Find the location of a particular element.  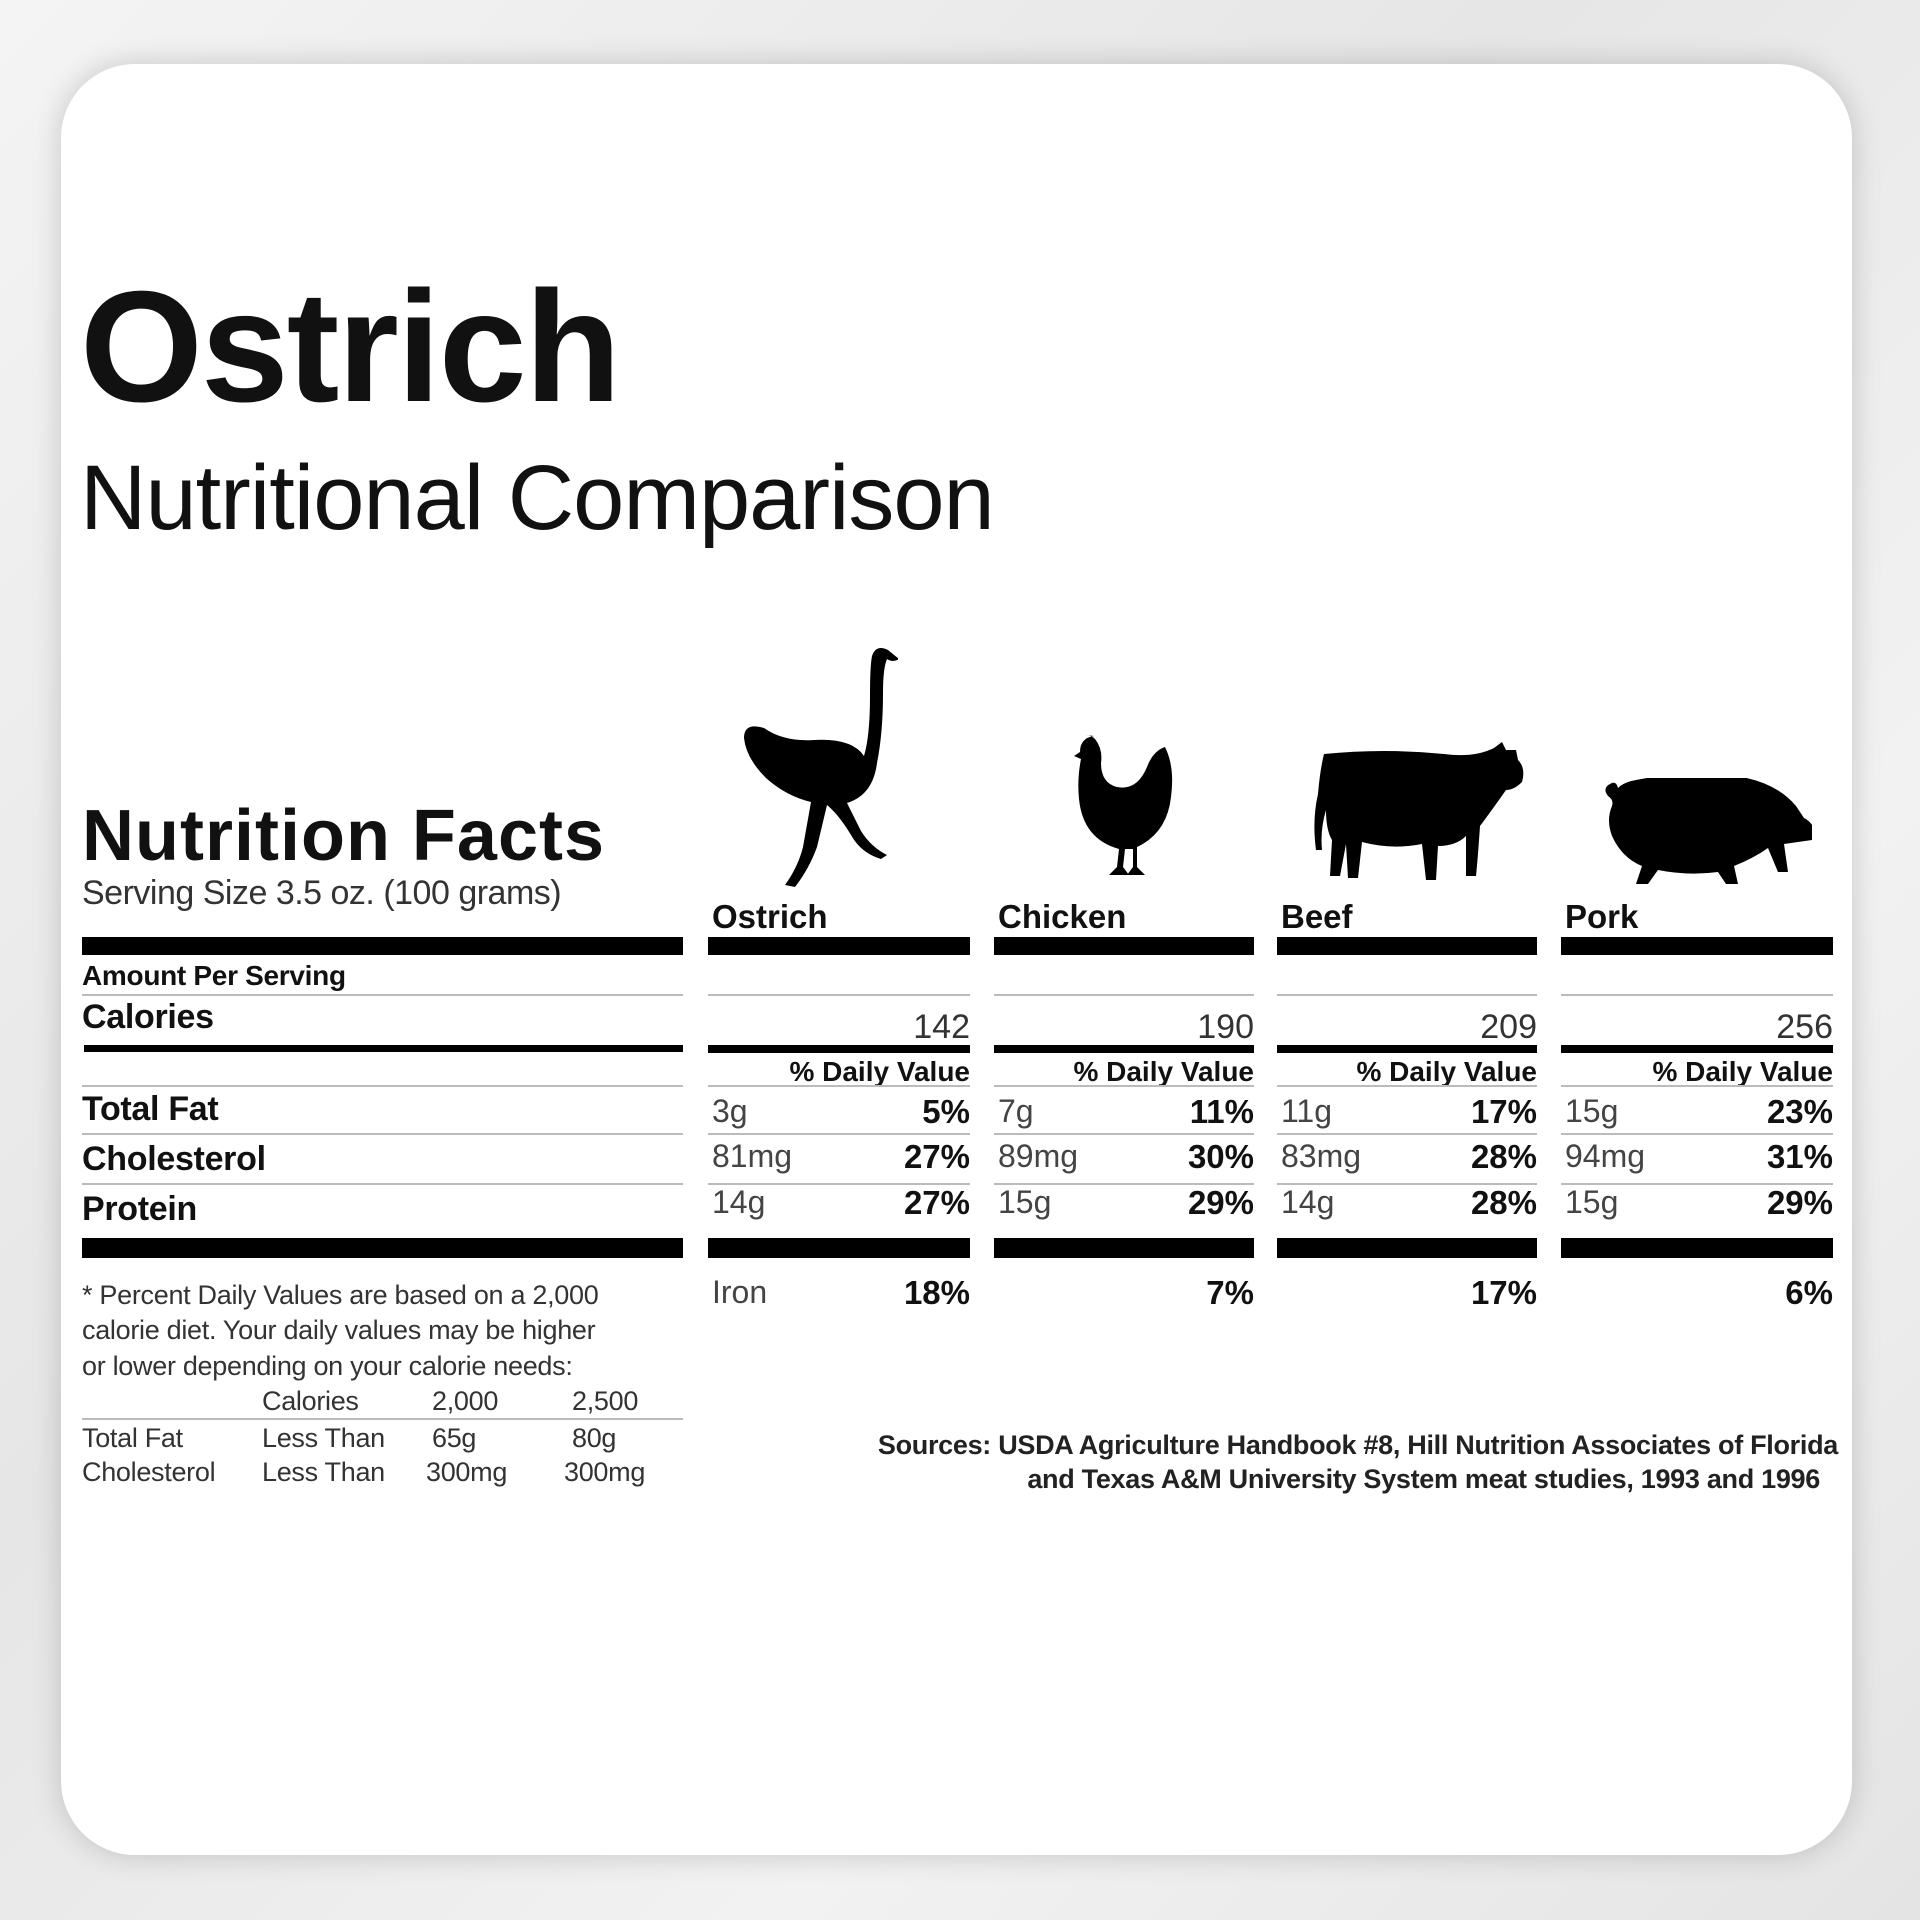

cholesterol-amount: 83mg is located at coordinates (1321, 1156).